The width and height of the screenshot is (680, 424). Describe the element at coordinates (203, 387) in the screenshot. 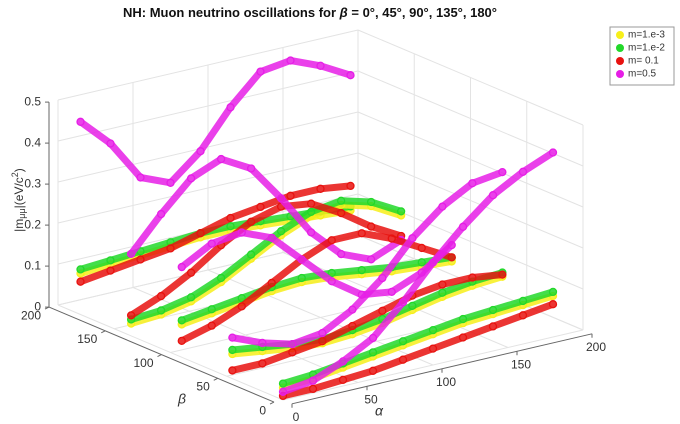

I see `y-tick-label: 50` at that location.